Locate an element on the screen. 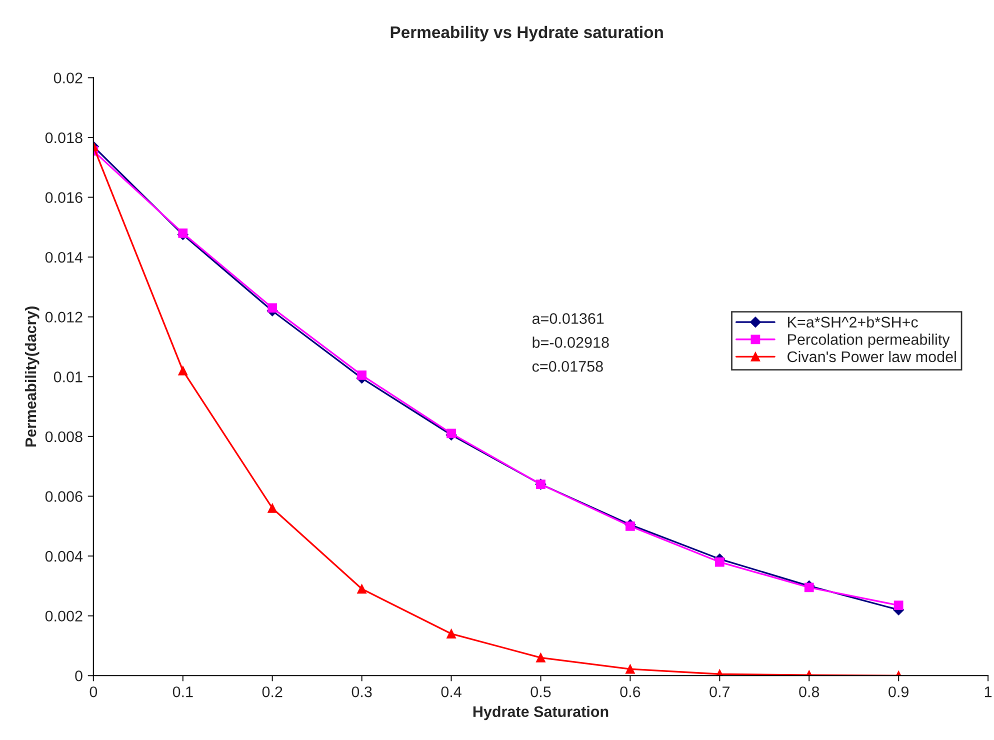  x-tick-label: 0.6 is located at coordinates (630, 692).